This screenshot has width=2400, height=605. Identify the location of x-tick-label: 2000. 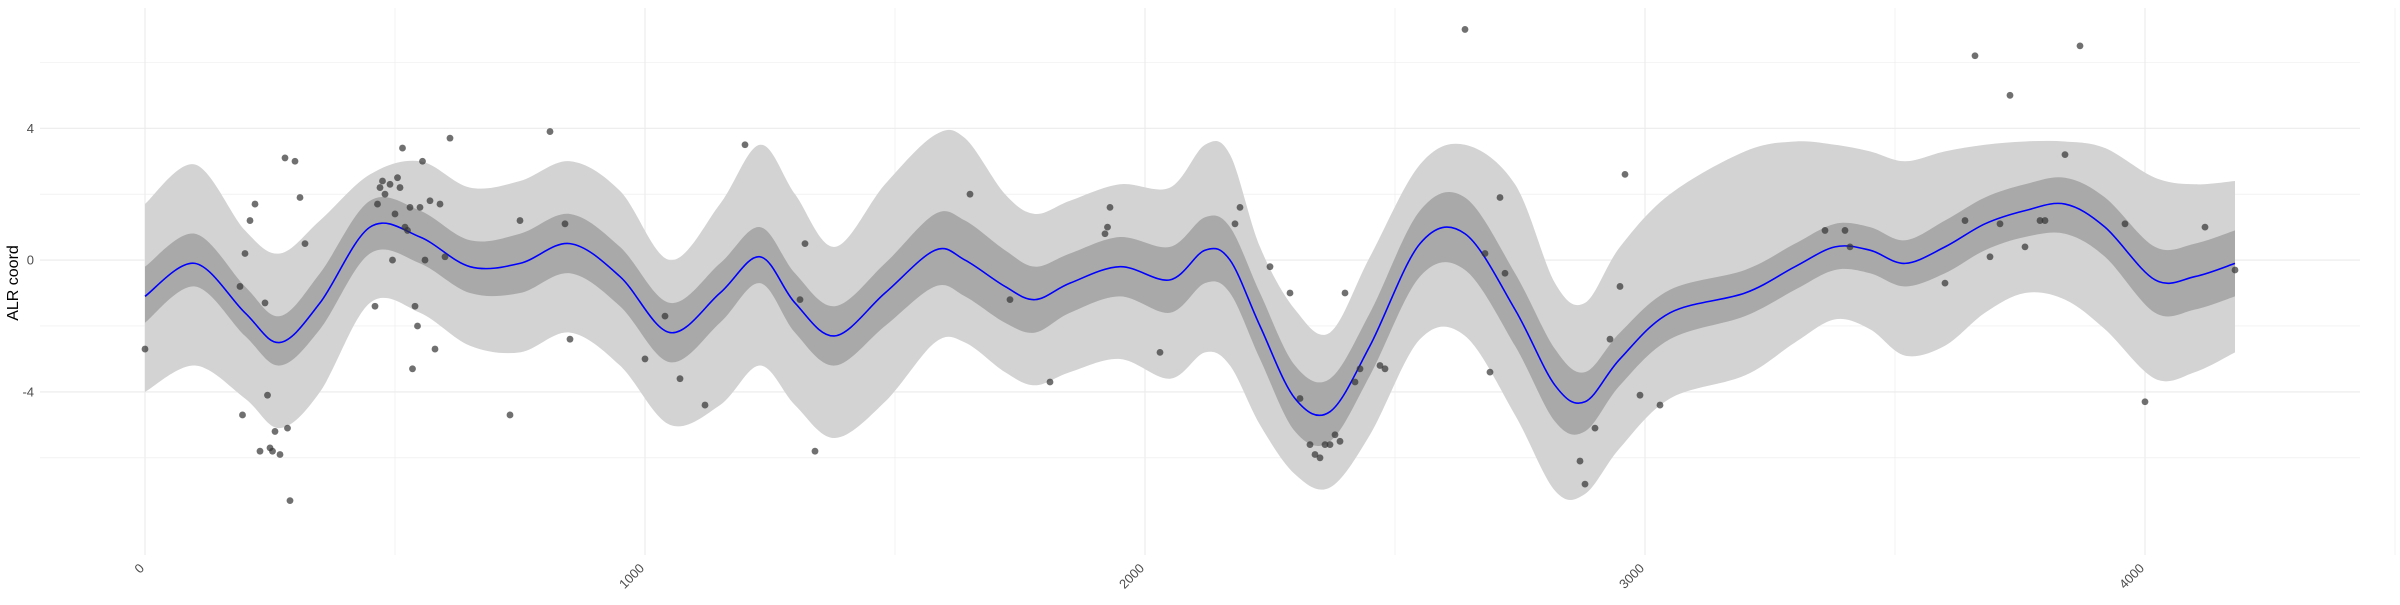
(1131, 576).